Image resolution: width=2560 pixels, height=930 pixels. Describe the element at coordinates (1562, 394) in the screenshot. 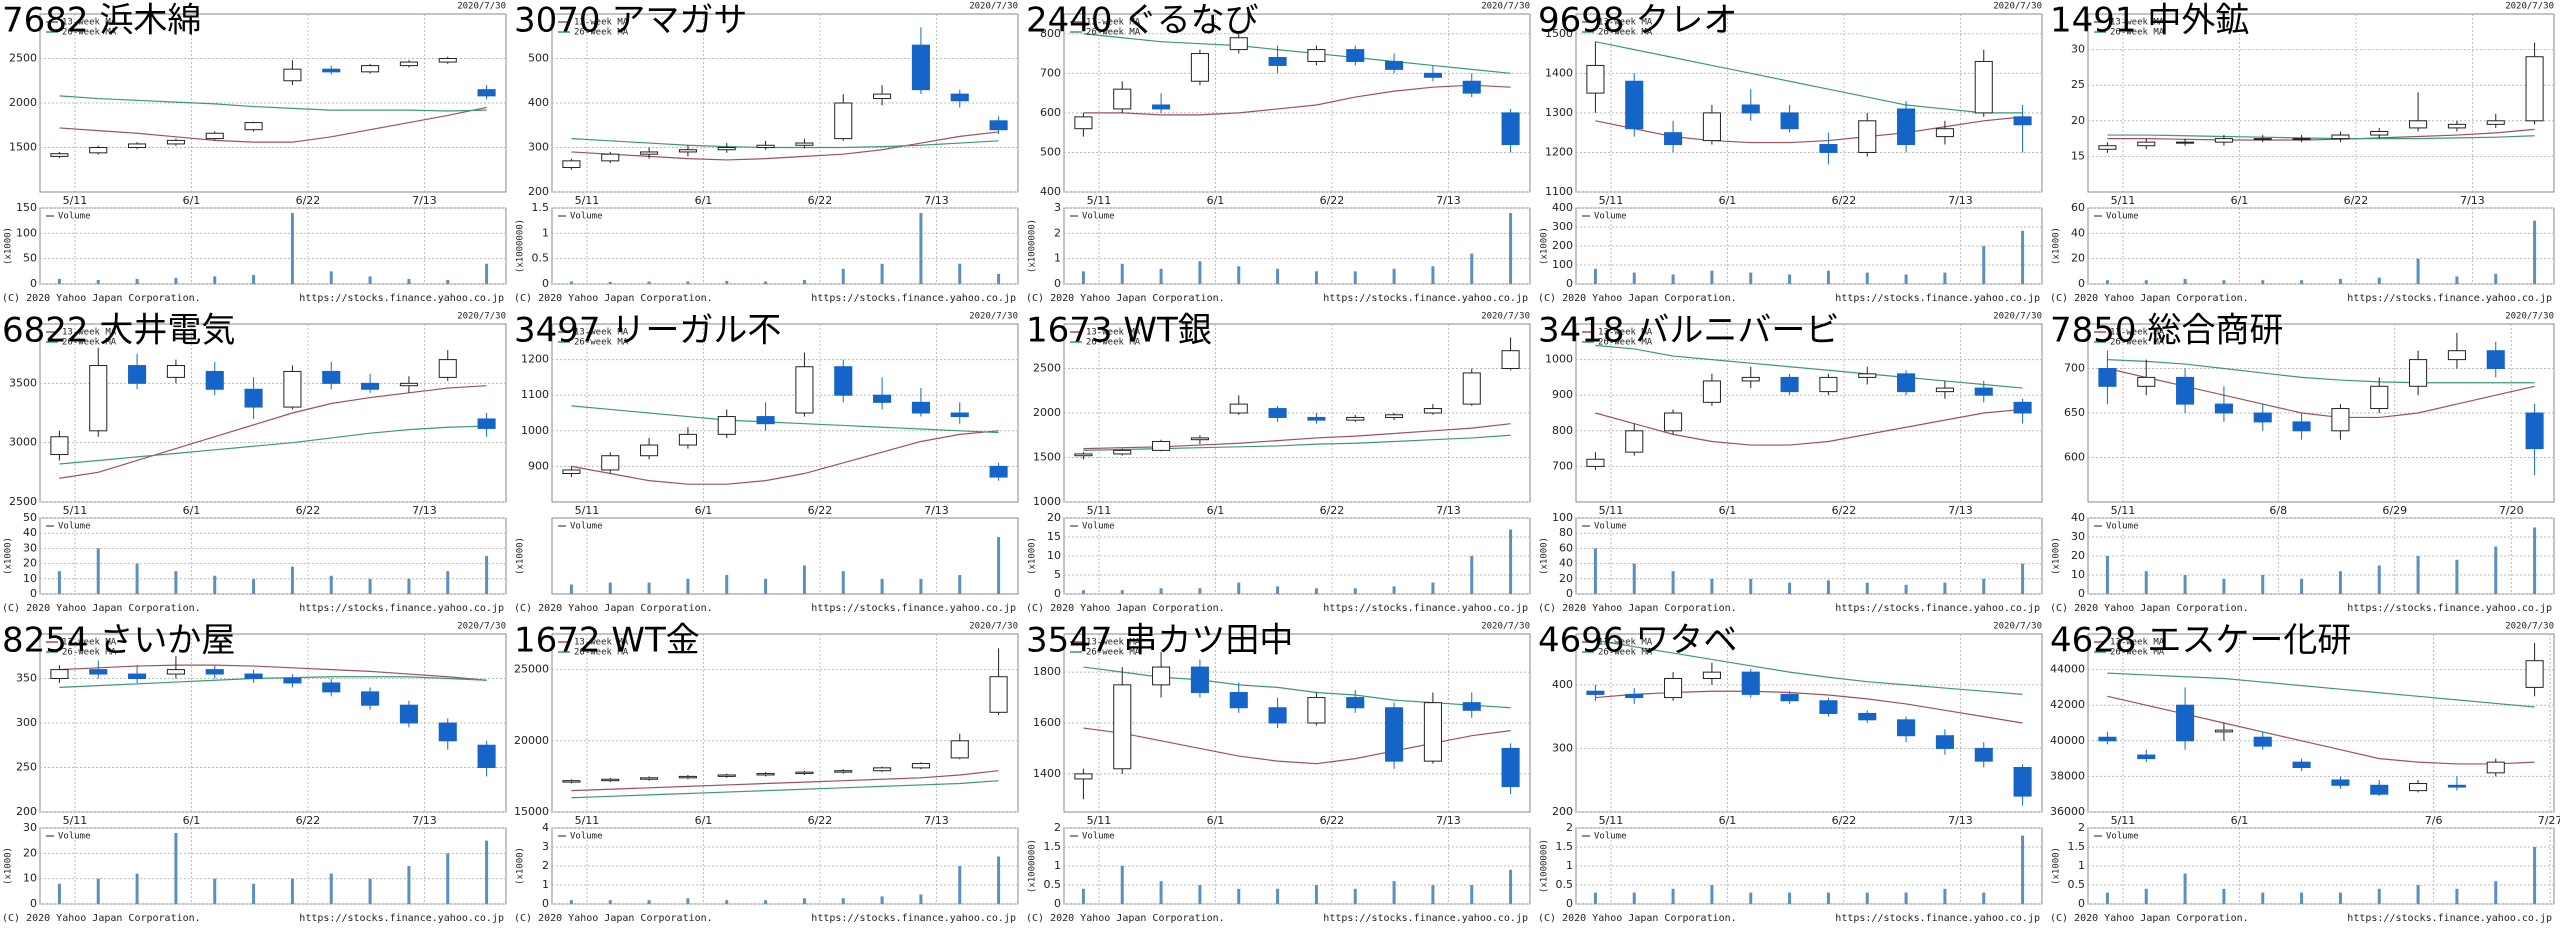

I see `y-tick-label: 900` at that location.